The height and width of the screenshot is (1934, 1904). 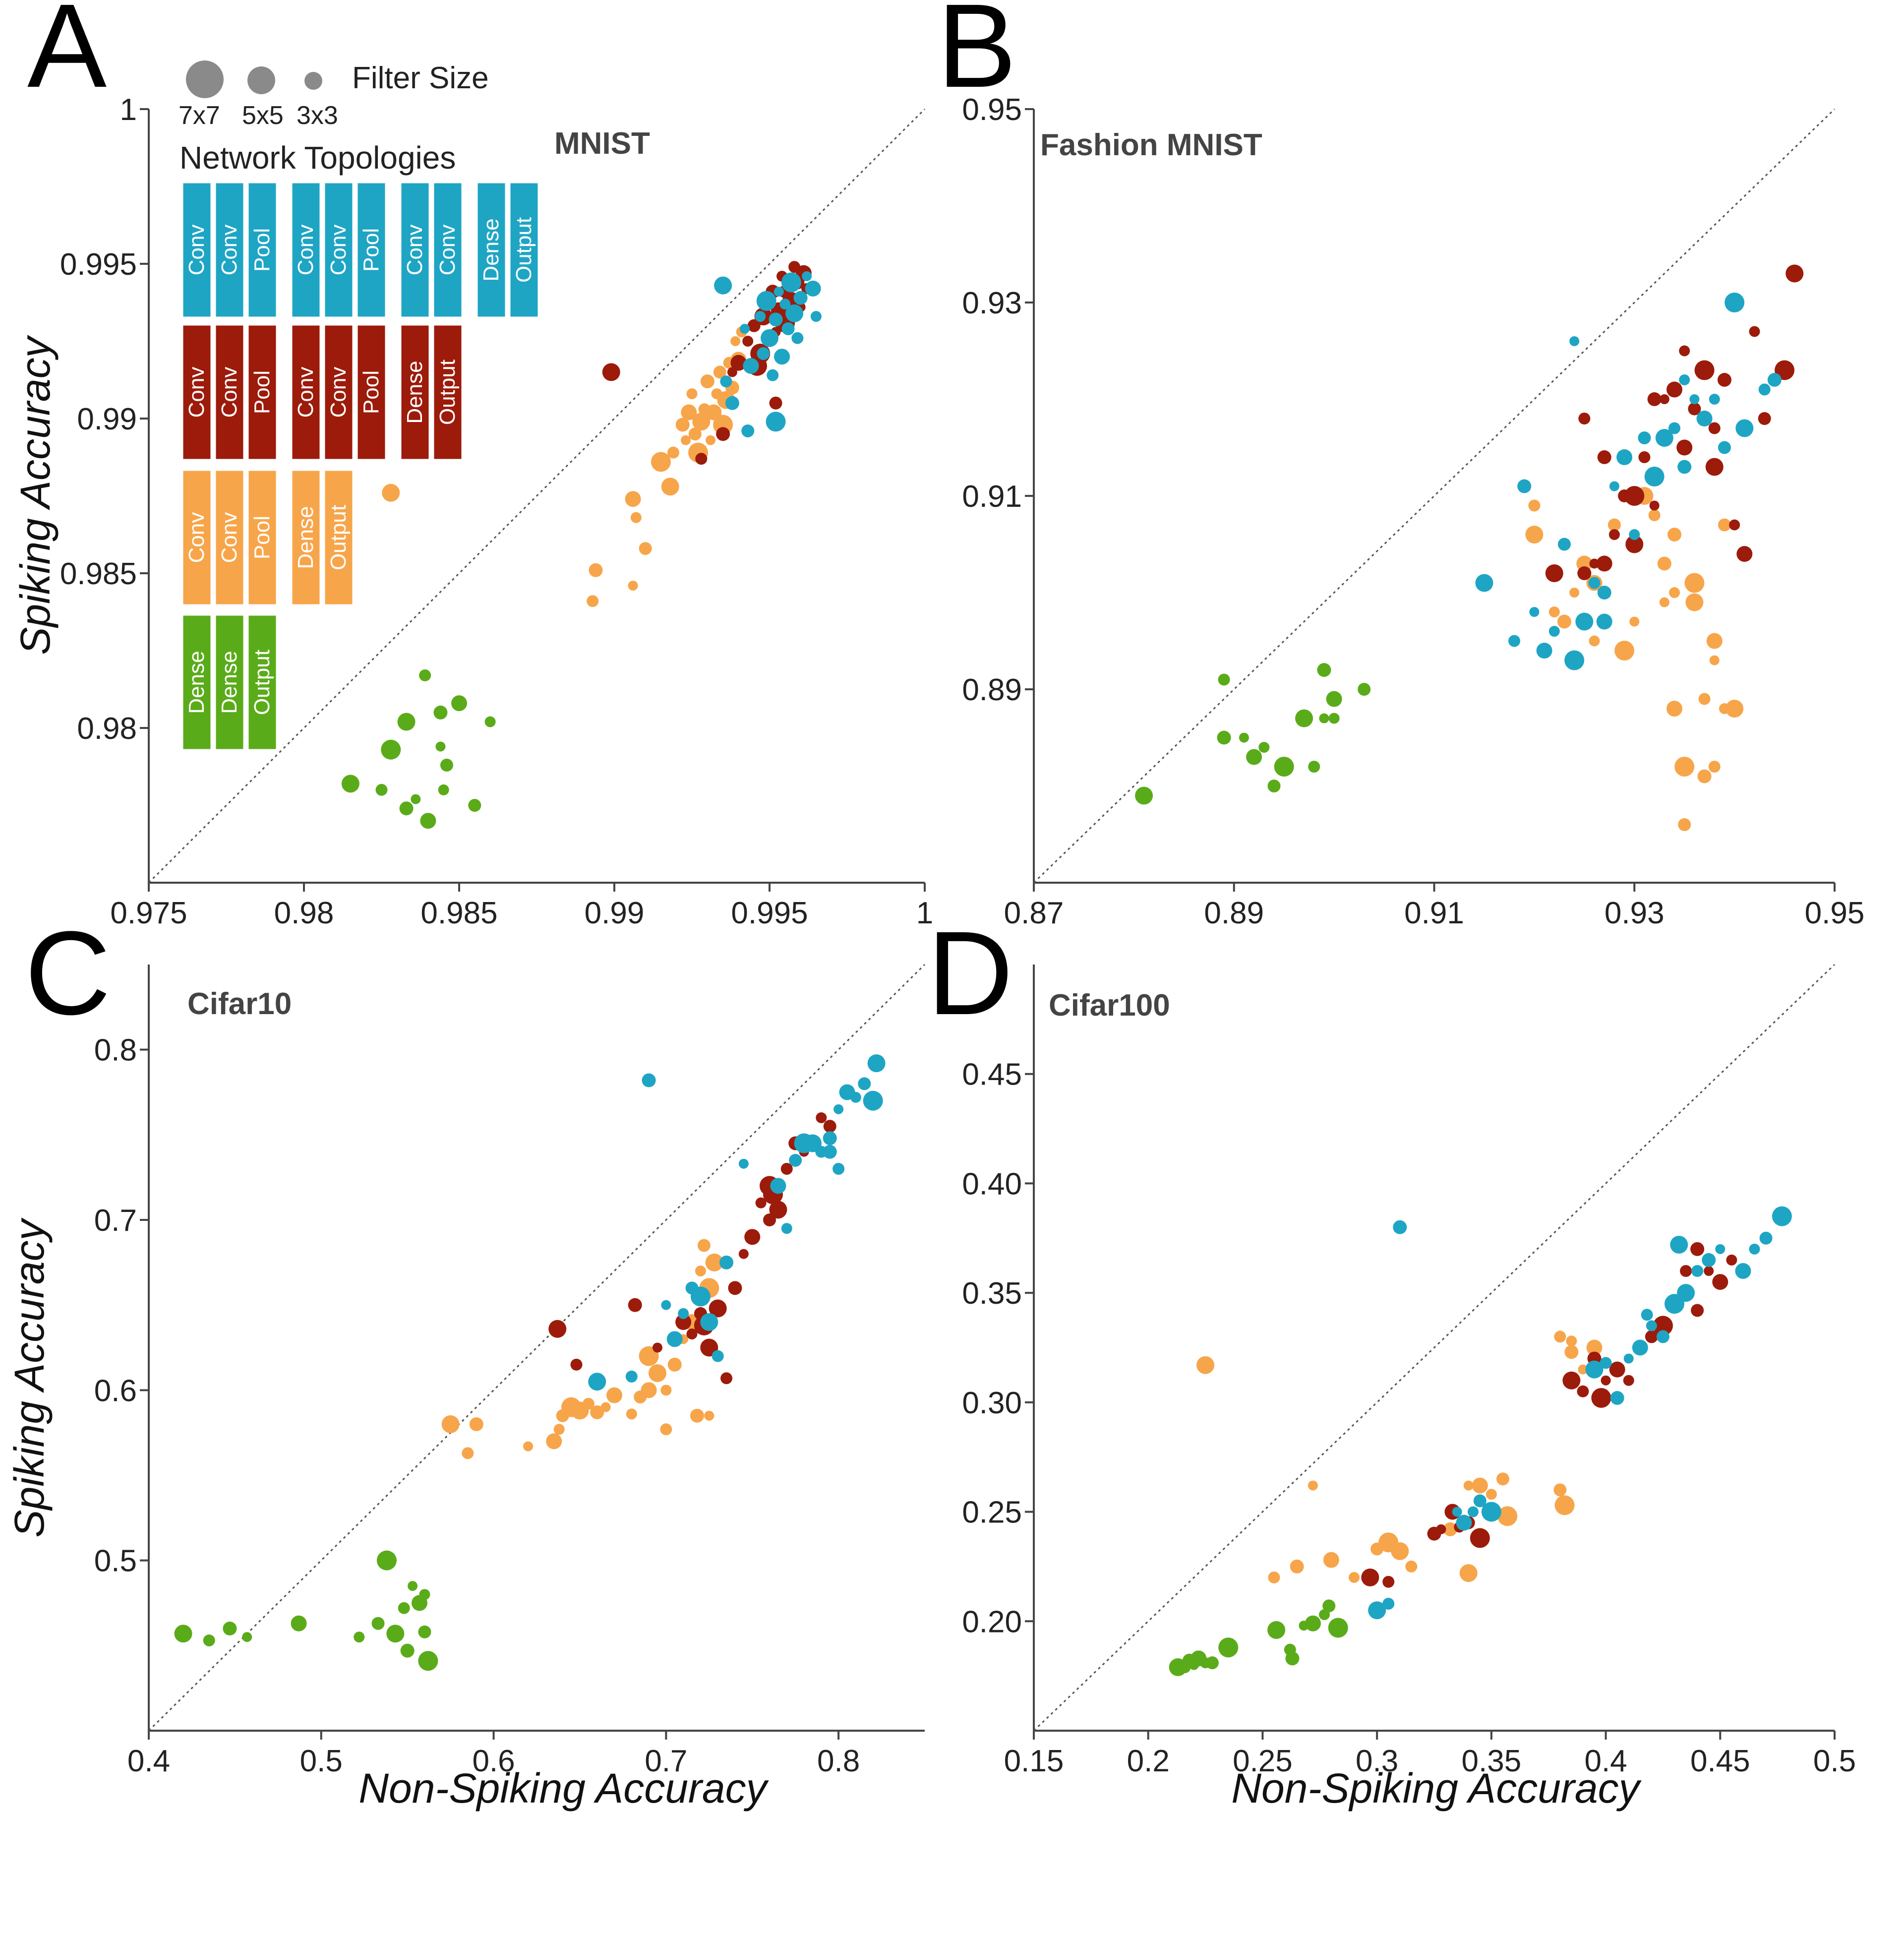 What do you see at coordinates (1835, 913) in the screenshot?
I see `x-tick-label: 0.95` at bounding box center [1835, 913].